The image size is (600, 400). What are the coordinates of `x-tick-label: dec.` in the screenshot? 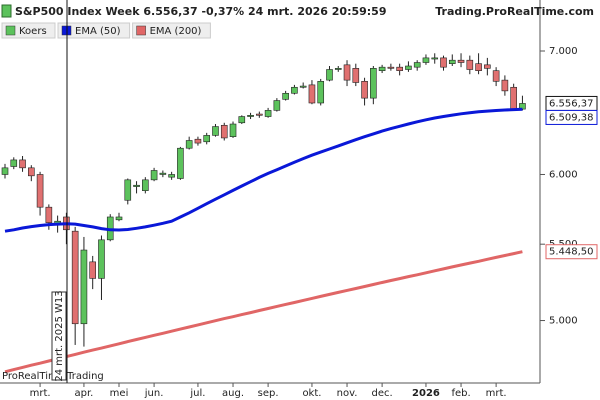 It's located at (382, 393).